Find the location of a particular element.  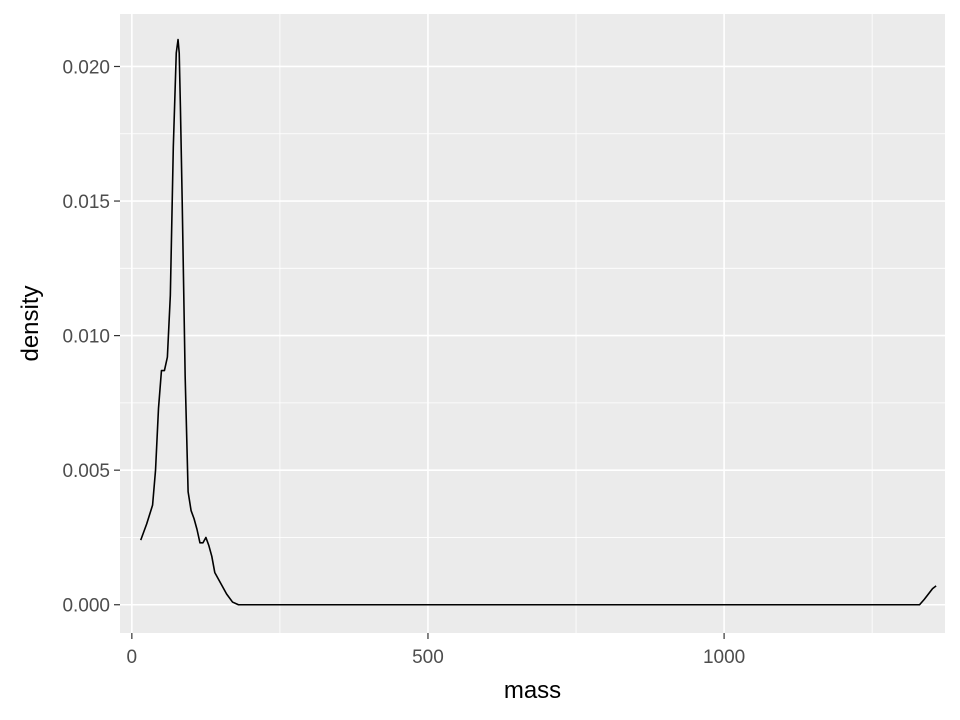

y-axis-ticks: 0.000 0.005 0.010 0.015 0.020 is located at coordinates (91, 337).